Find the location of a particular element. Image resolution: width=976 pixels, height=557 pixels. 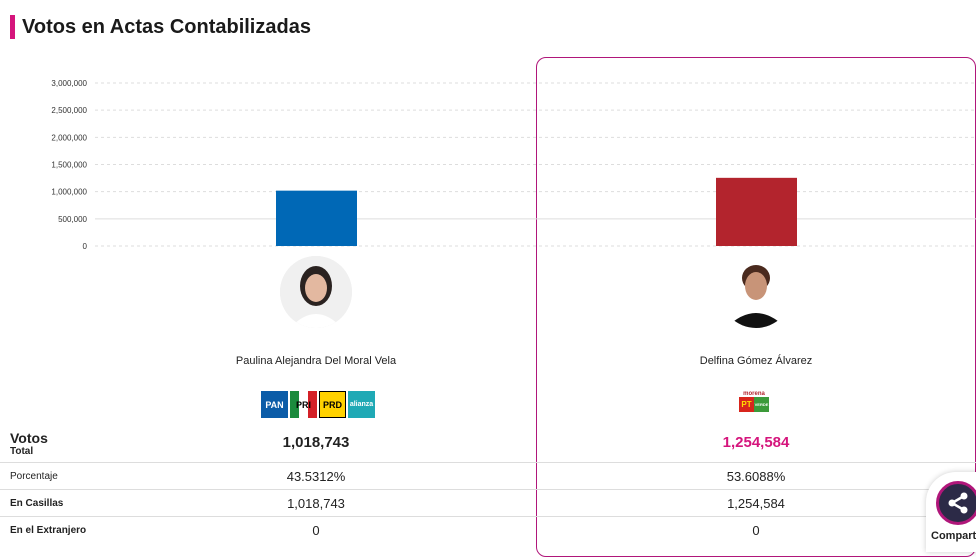

candidate-1-extranjero: 0 is located at coordinates (316, 530).